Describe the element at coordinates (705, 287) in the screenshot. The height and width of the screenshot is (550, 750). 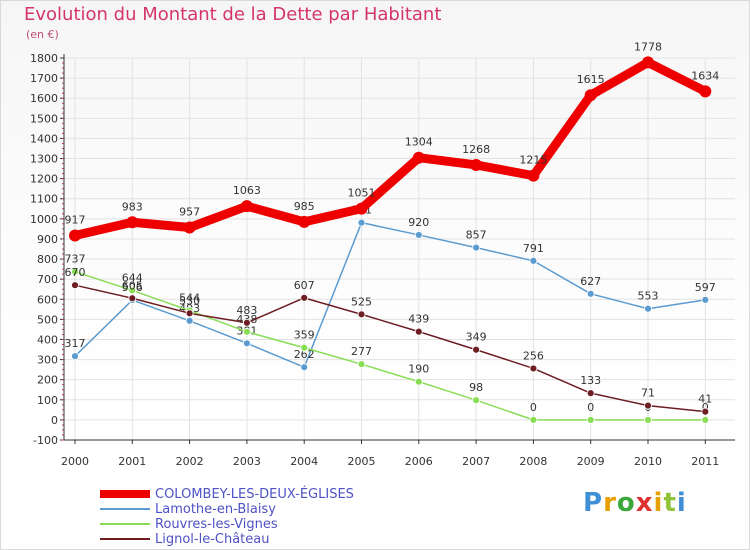
I see `data-label: 597` at that location.